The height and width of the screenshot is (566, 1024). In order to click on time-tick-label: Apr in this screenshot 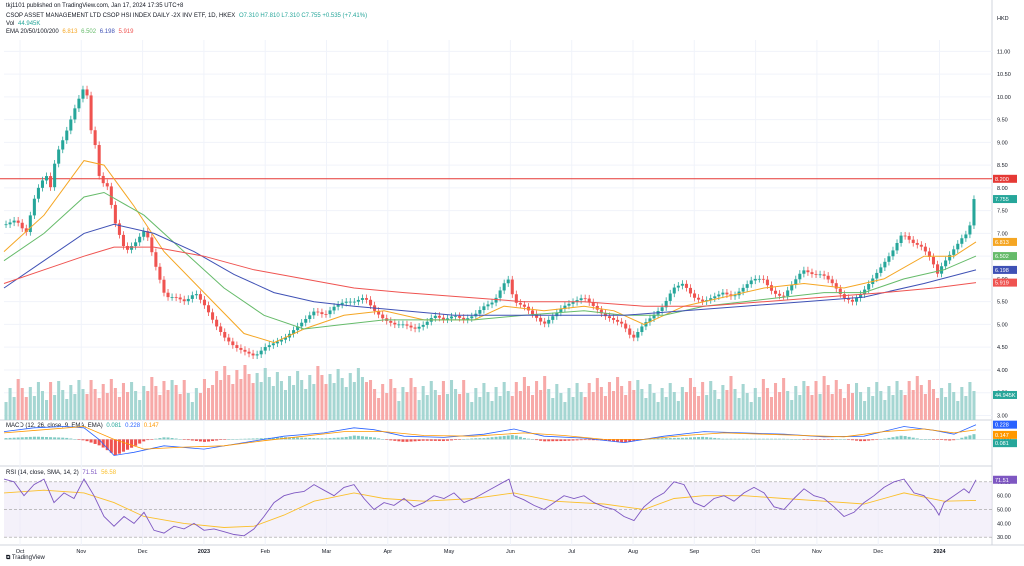, I will do `click(388, 552)`.